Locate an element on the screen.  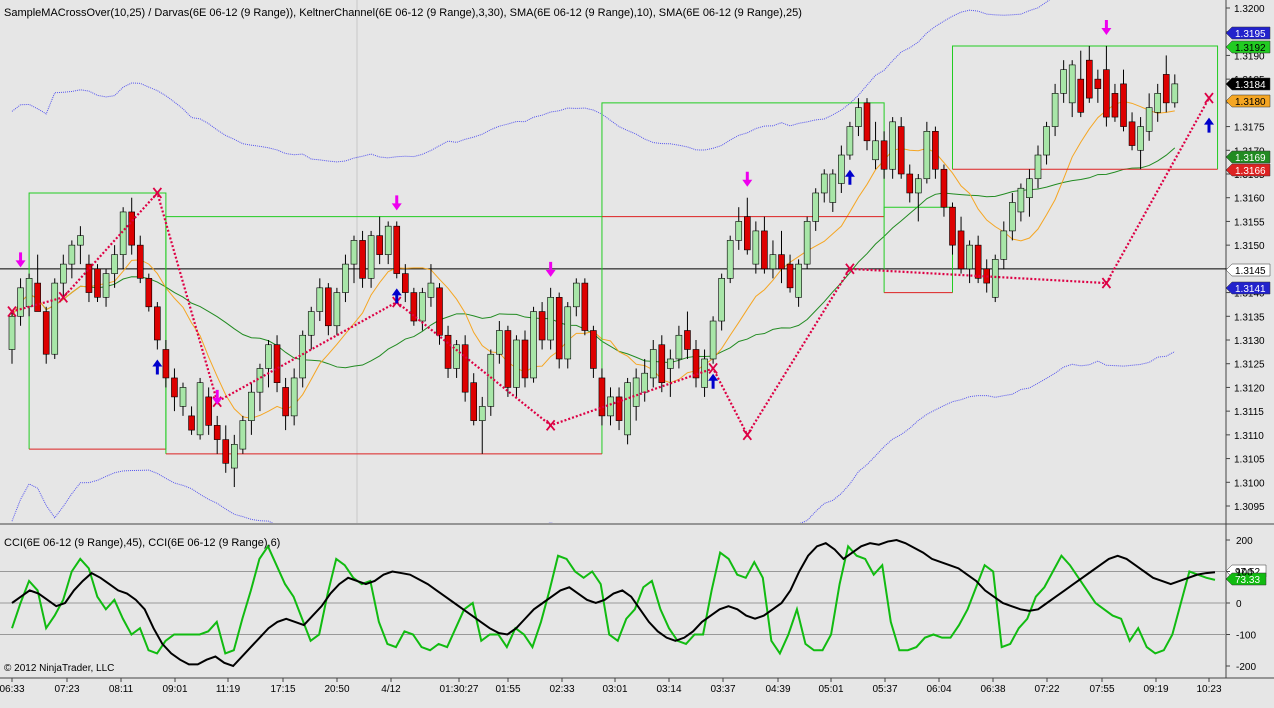
time-tick-label: 01:55 is located at coordinates (507, 689).